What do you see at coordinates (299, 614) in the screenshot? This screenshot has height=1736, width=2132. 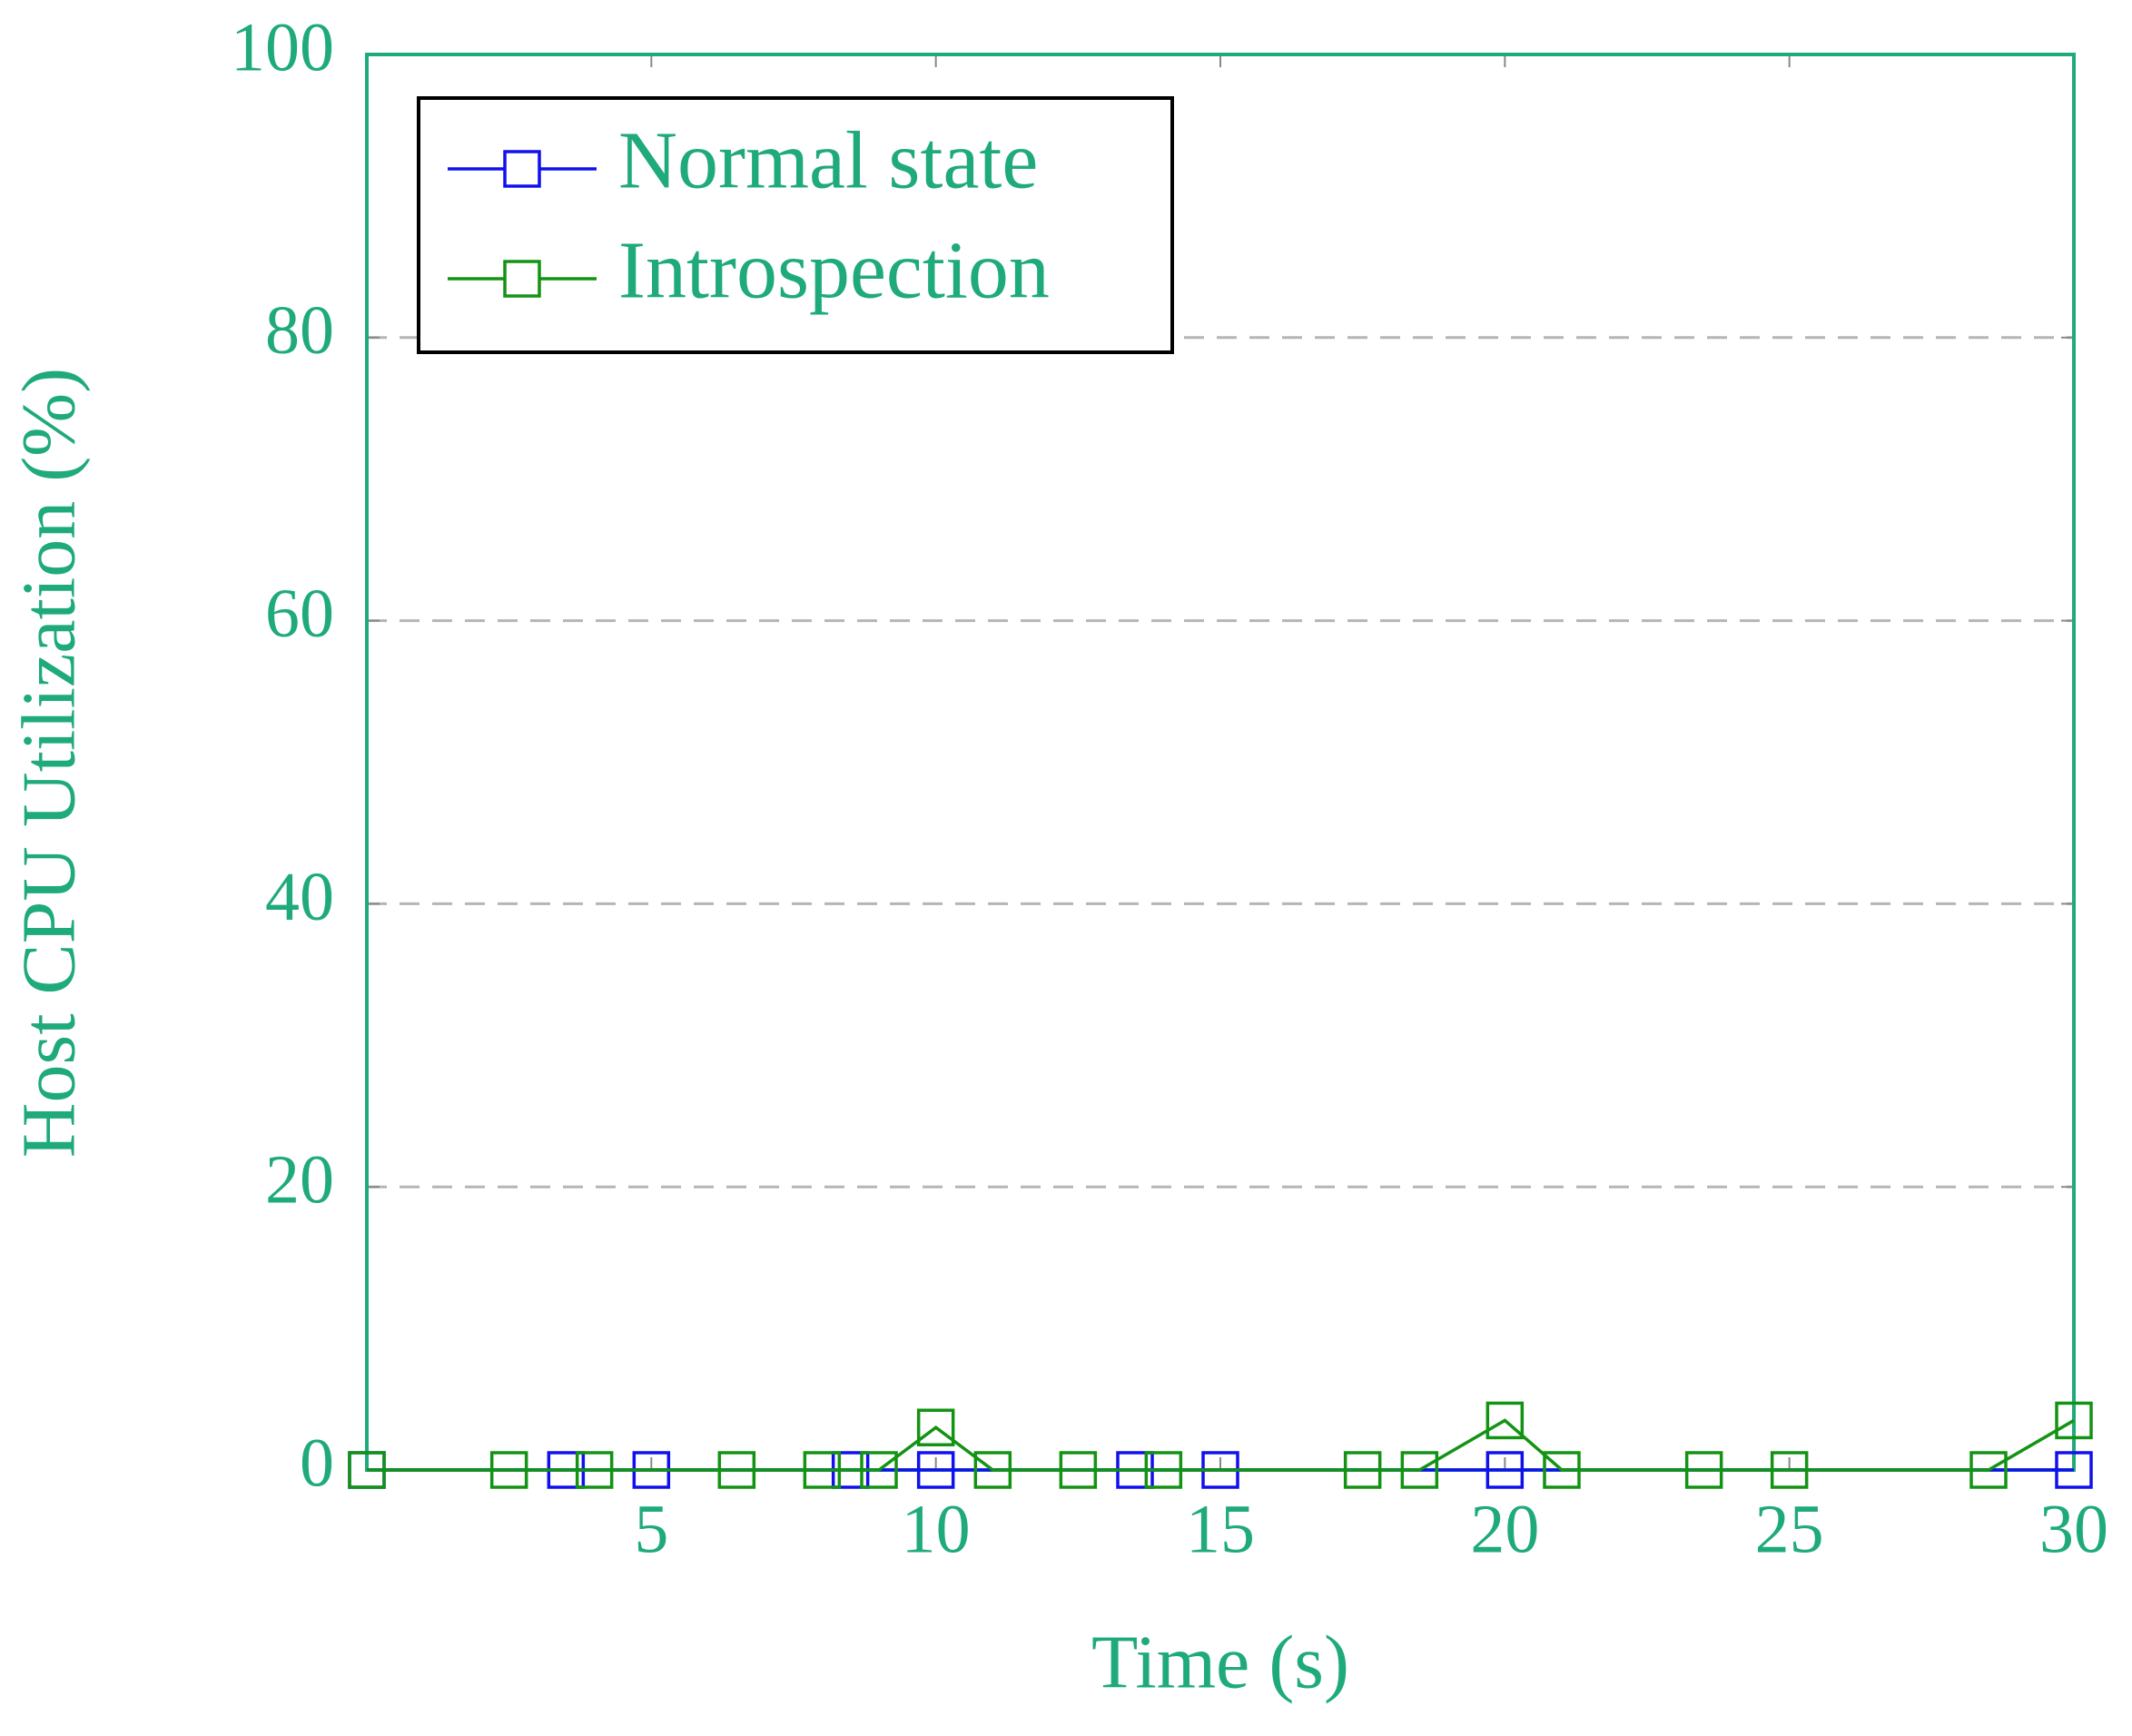 I see `y-tick-label: 60` at bounding box center [299, 614].